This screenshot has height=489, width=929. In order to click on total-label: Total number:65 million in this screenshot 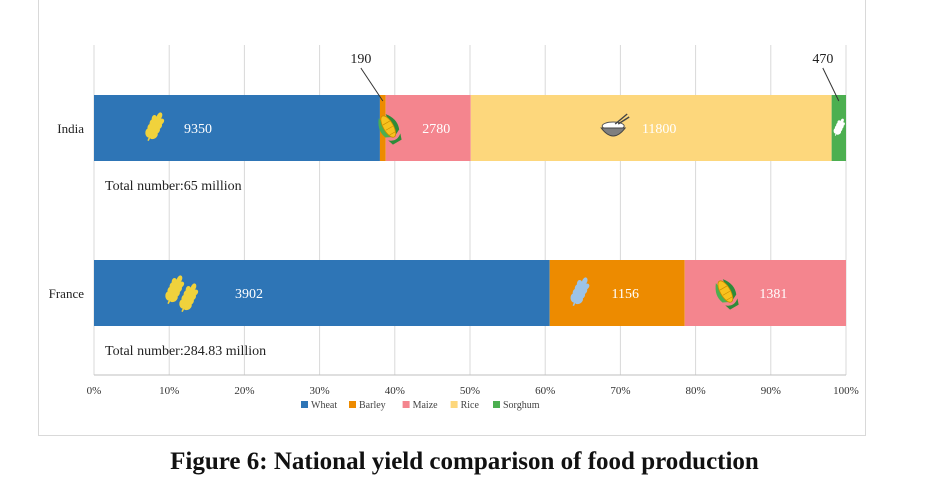, I will do `click(173, 186)`.